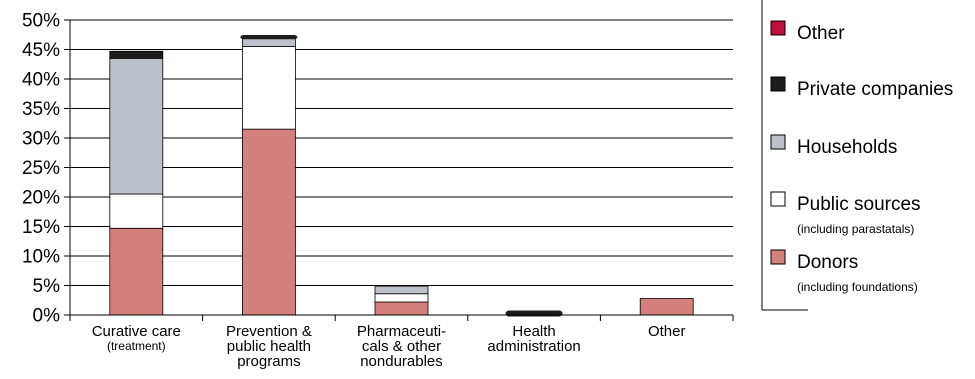 The height and width of the screenshot is (379, 975). I want to click on x-category-label: Prevention &, so click(269, 331).